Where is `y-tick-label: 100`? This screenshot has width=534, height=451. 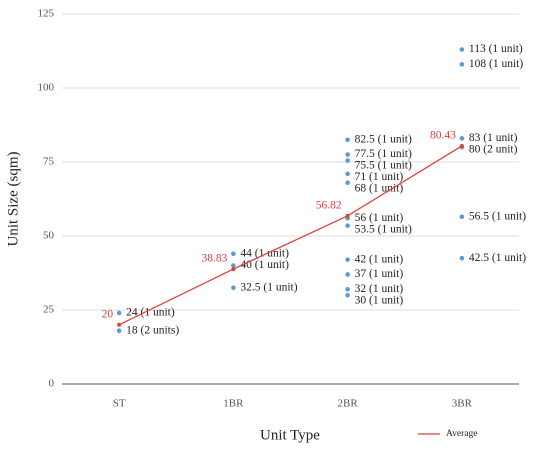
y-tick-label: 100 is located at coordinates (46, 88).